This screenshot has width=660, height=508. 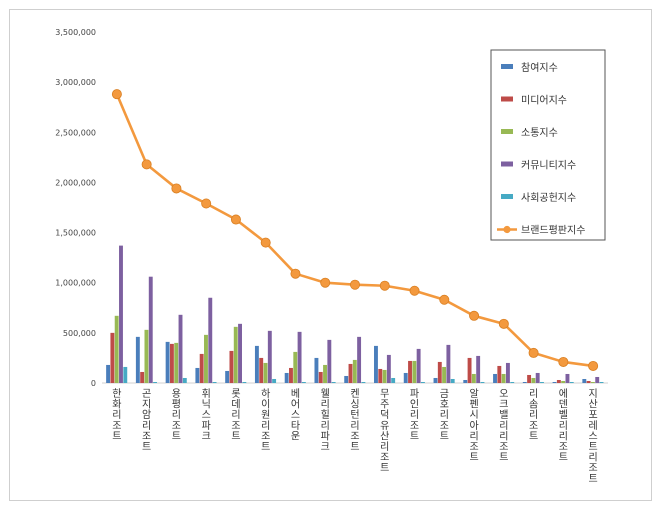 I want to click on legend-label: 소통지수, so click(x=539, y=133).